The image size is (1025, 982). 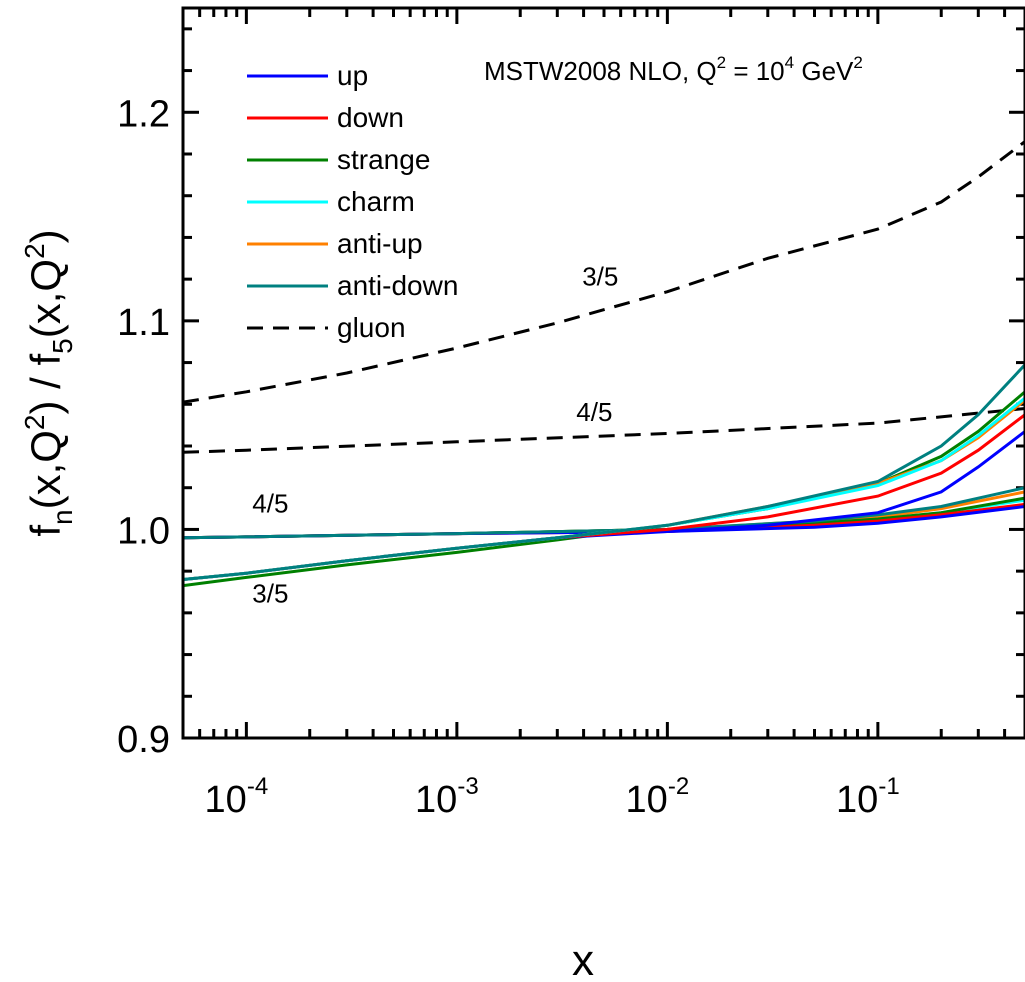 I want to click on x-tick-exponent: -3, so click(x=467, y=786).